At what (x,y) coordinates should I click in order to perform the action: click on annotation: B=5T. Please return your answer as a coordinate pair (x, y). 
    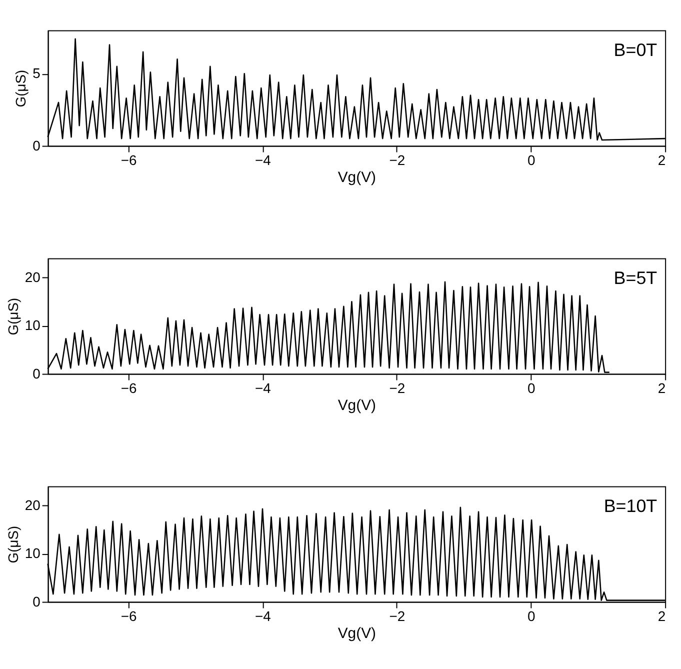
    Looking at the image, I should click on (636, 278).